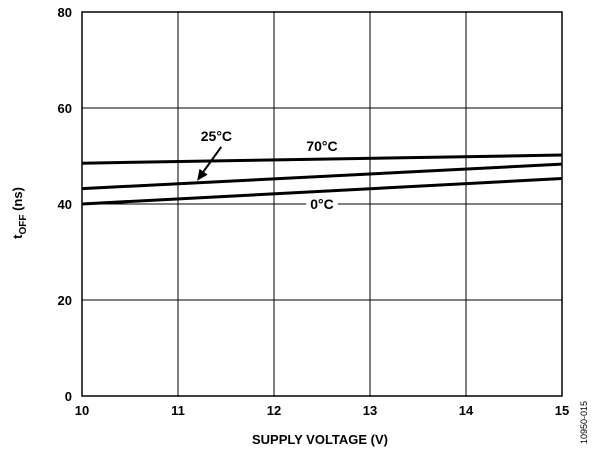 This screenshot has height=452, width=597. What do you see at coordinates (68, 396) in the screenshot?
I see `y-tick-label: 0` at bounding box center [68, 396].